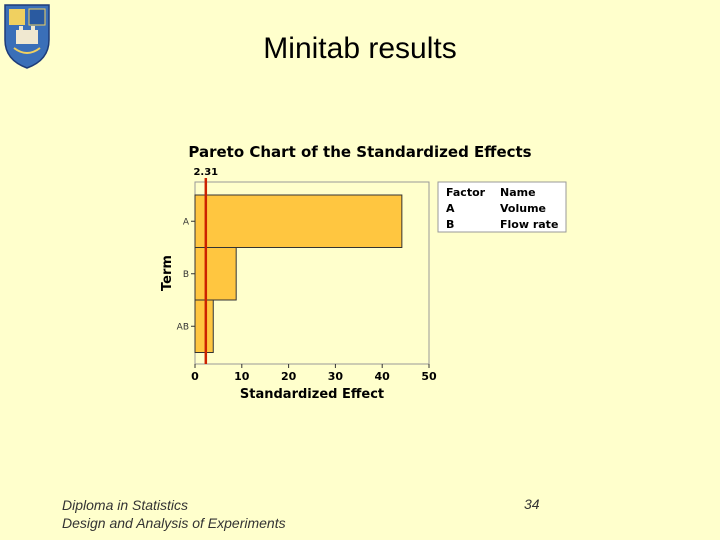 The height and width of the screenshot is (540, 720). I want to click on college-crest-logo, so click(27, 36).